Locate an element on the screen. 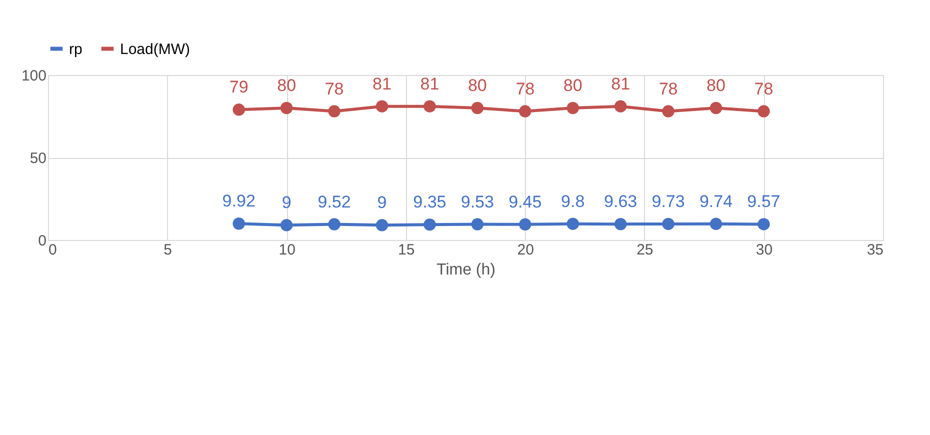  x-axis-title: Time (h) is located at coordinates (466, 270).